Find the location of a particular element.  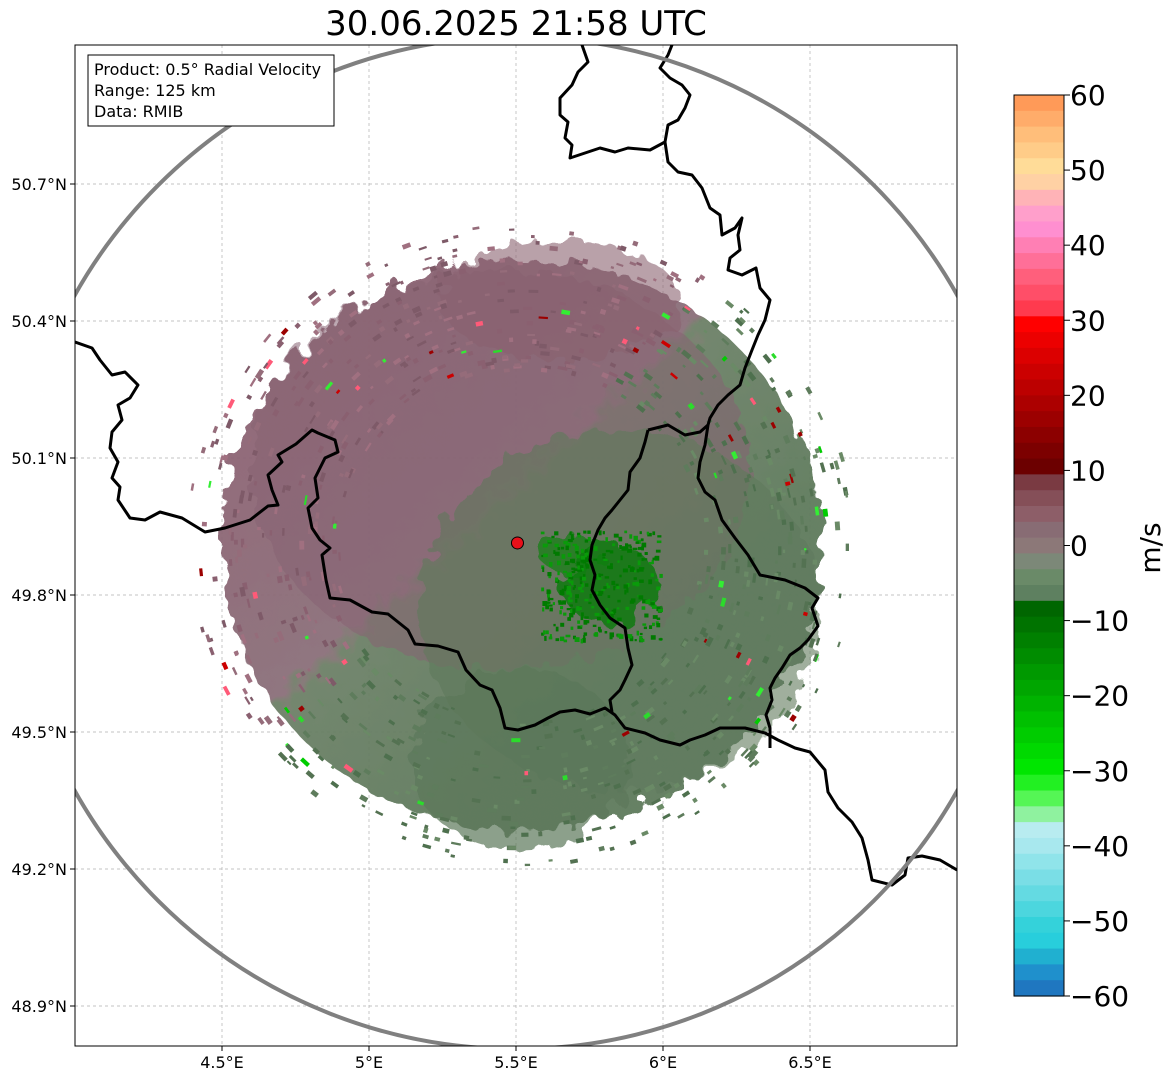

x-tick-label: 6°E is located at coordinates (663, 1062).